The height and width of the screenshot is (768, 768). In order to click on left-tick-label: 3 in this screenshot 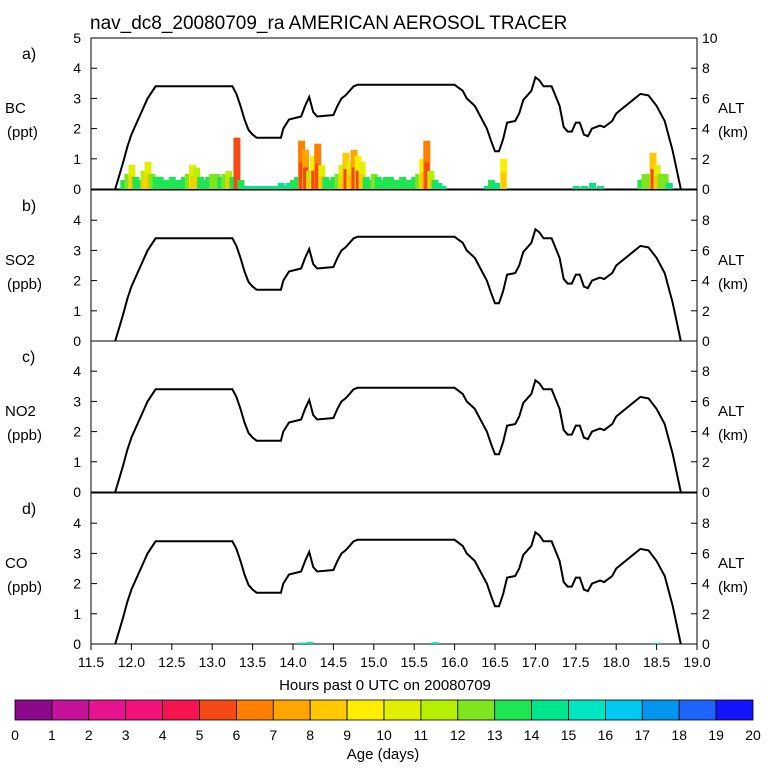, I will do `click(77, 553)`.